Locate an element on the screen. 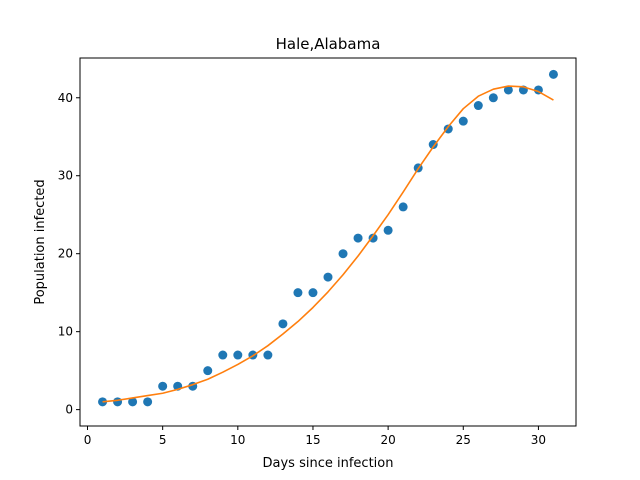 Image resolution: width=640 pixels, height=480 pixels. x-tick-label: 15 is located at coordinates (312, 440).